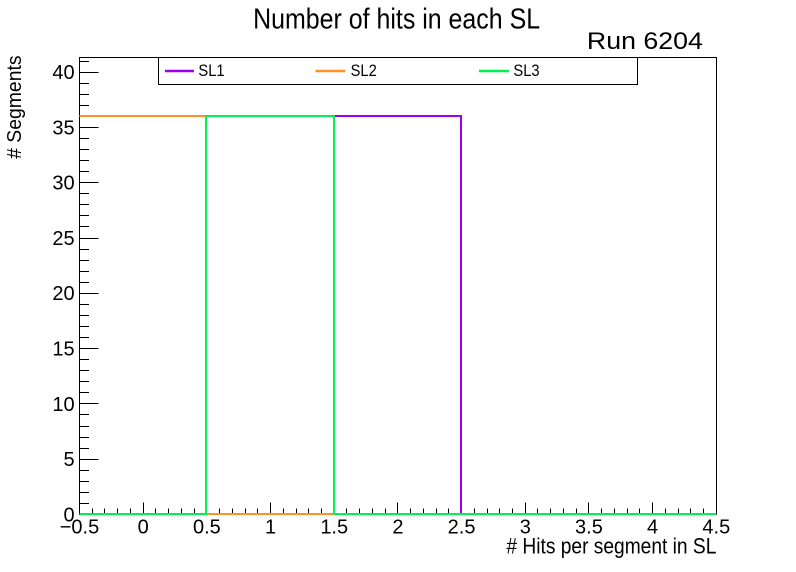 Image resolution: width=796 pixels, height=572 pixels. Describe the element at coordinates (397, 528) in the screenshot. I see `svg-text: 2` at that location.